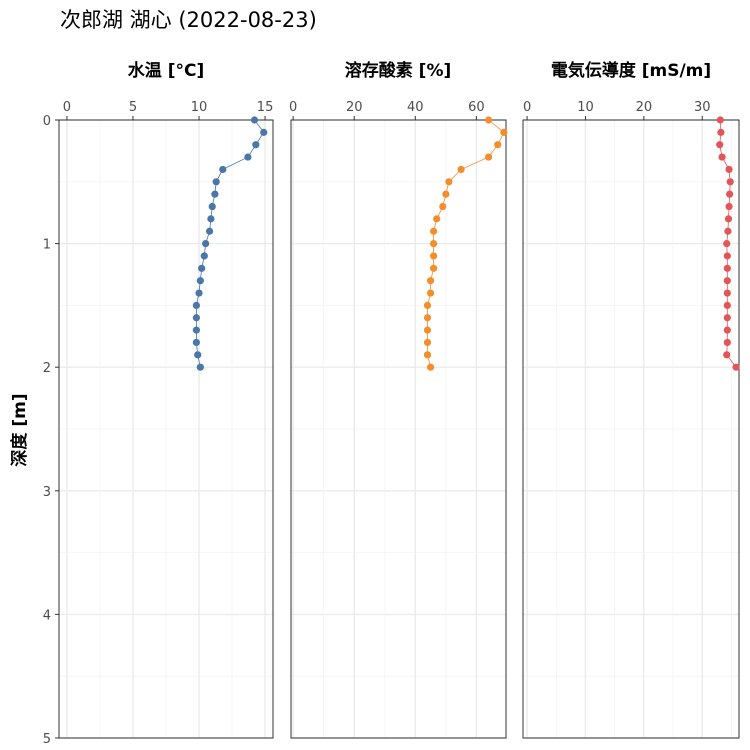  Describe the element at coordinates (702, 107) in the screenshot. I see `x-tick-label: 30` at that location.